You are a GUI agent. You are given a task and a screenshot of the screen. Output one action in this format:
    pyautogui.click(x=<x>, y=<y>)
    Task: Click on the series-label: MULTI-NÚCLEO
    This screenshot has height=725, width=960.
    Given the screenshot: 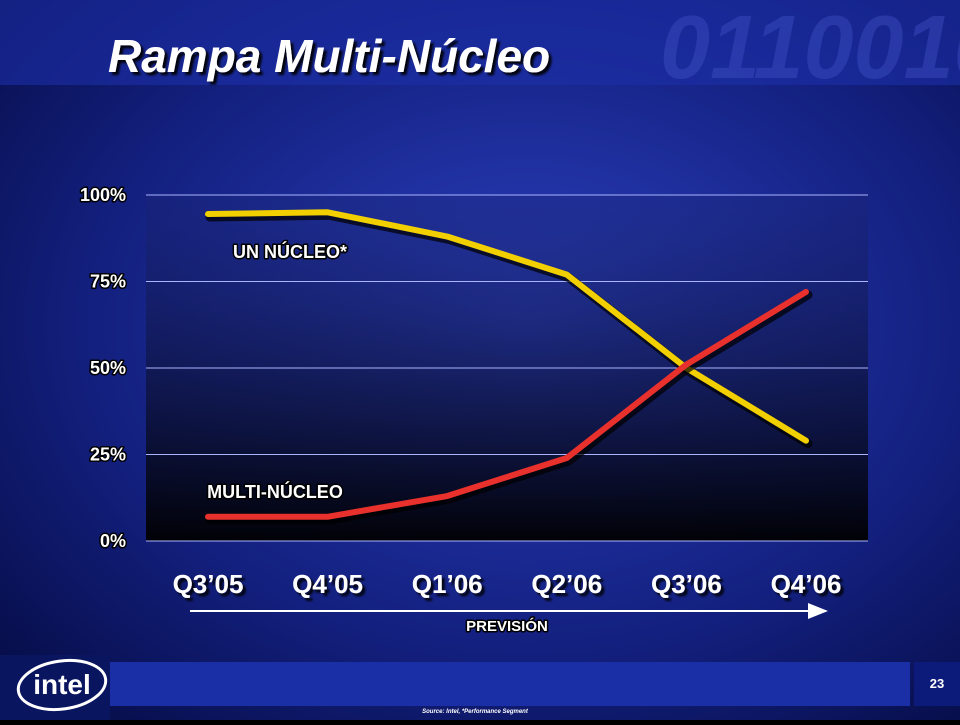 What is the action you would take?
    pyautogui.click(x=275, y=491)
    